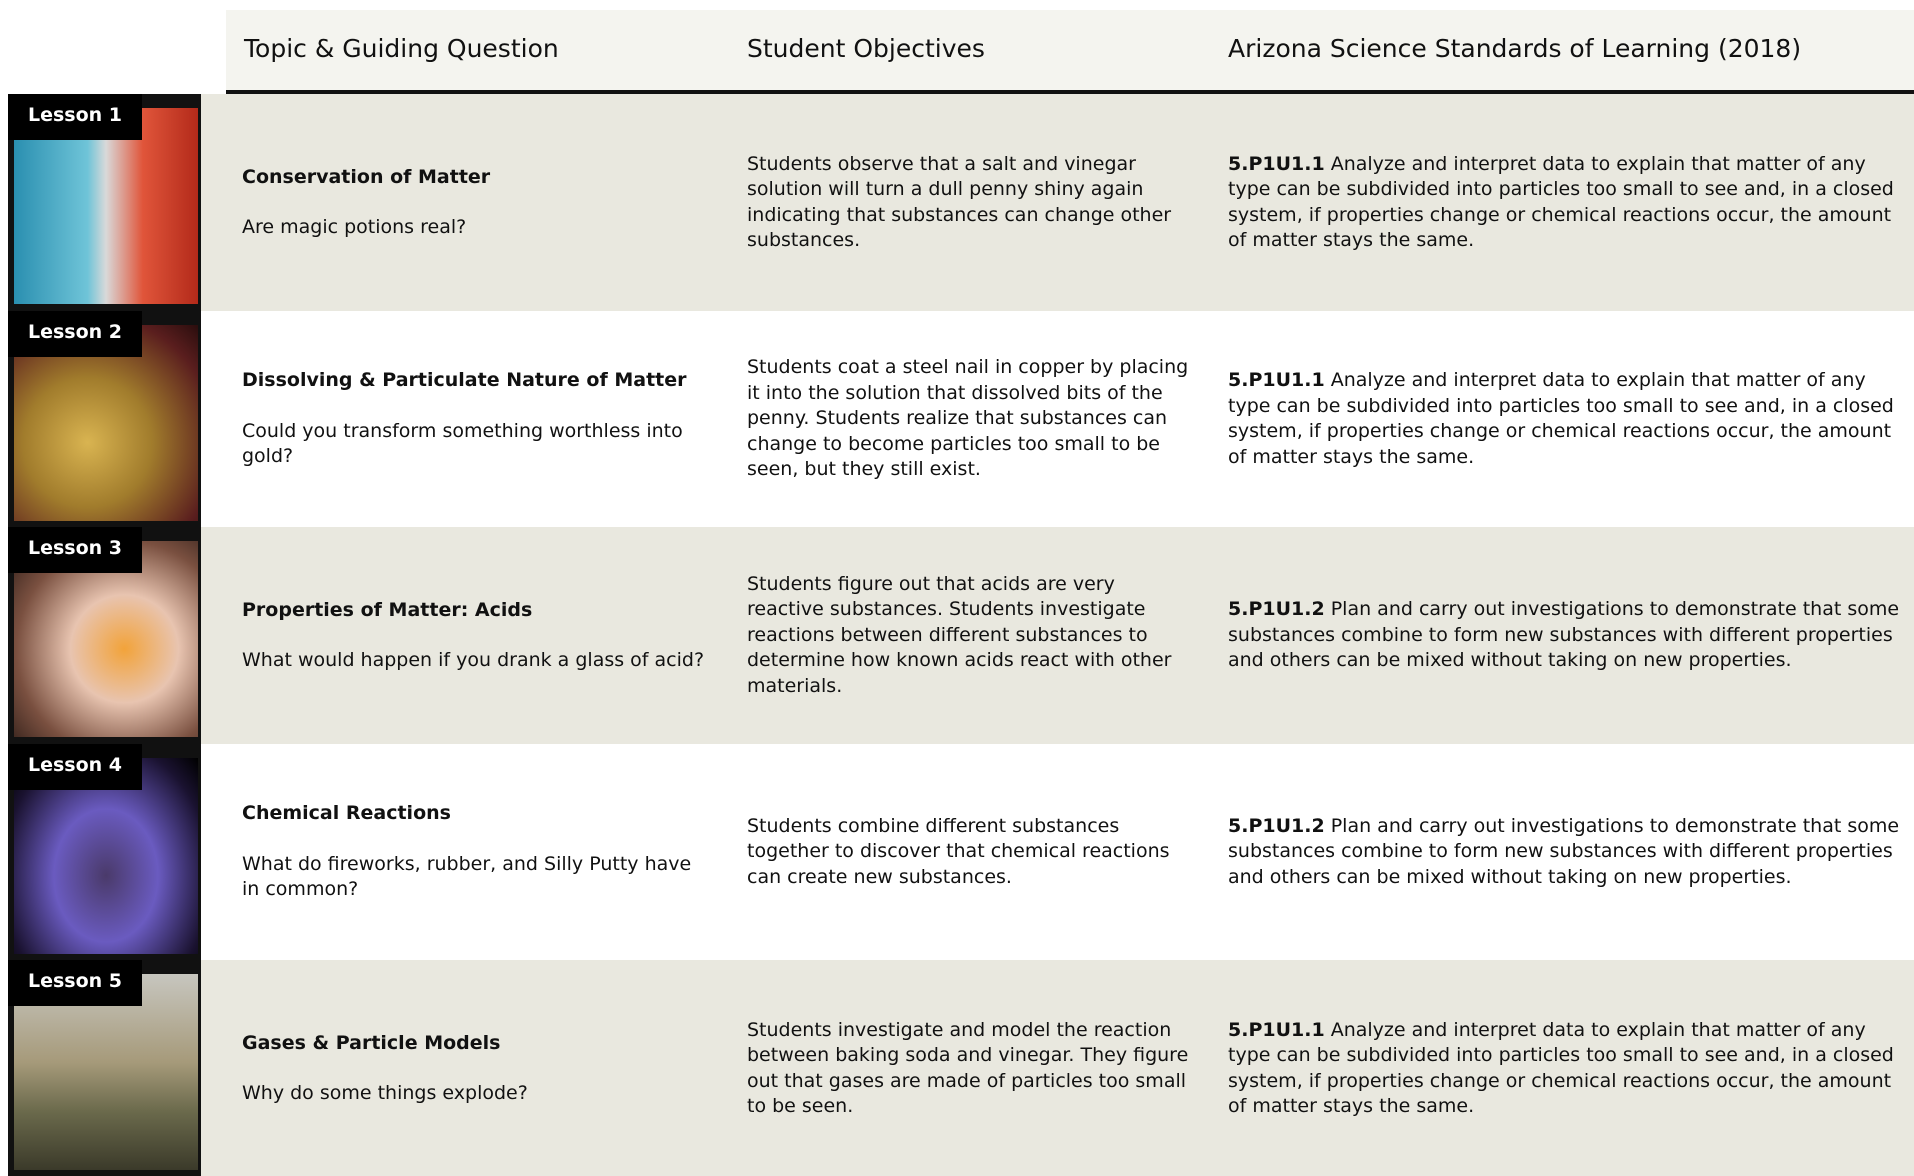 This screenshot has width=1914, height=1176. I want to click on lesson-image-cell: Lesson 1, so click(104, 202).